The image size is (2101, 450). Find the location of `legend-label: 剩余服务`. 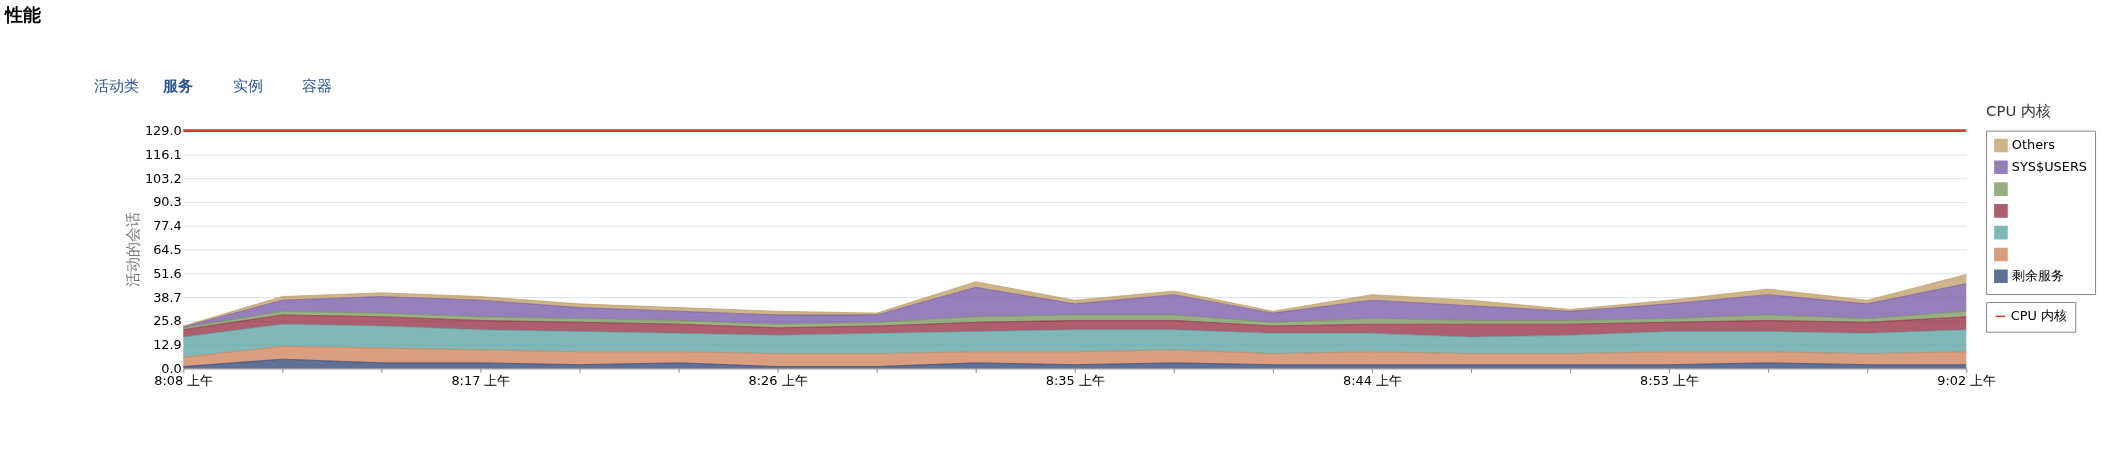

legend-label: 剩余服务 is located at coordinates (2037, 276).